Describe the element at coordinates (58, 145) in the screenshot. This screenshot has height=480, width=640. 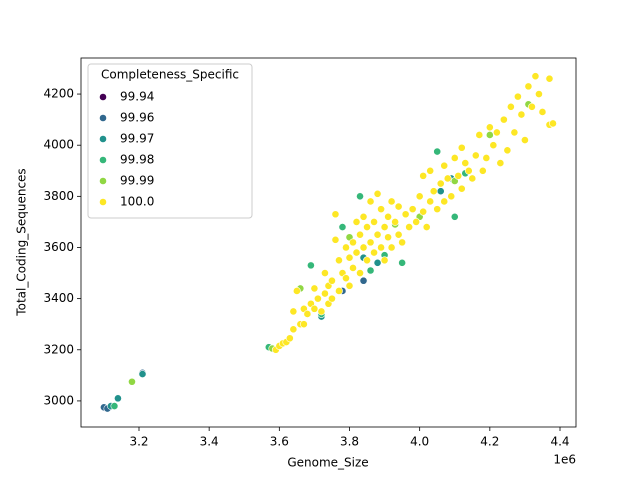
I see `y-tick-label: 4000` at that location.